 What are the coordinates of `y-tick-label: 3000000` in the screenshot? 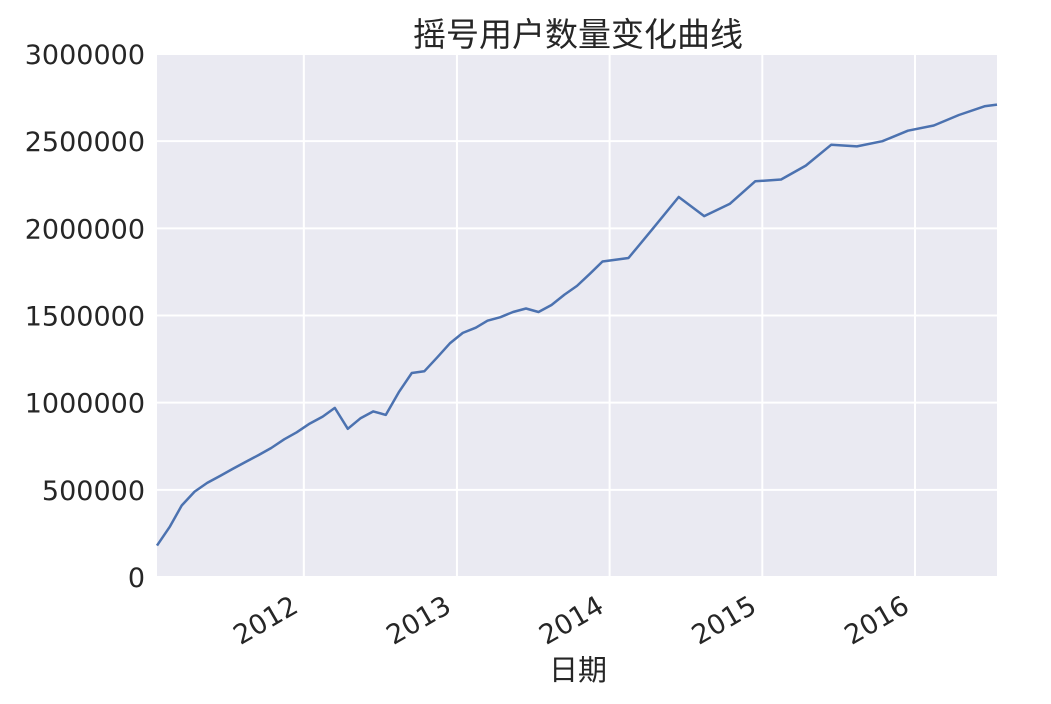 It's located at (85, 55).